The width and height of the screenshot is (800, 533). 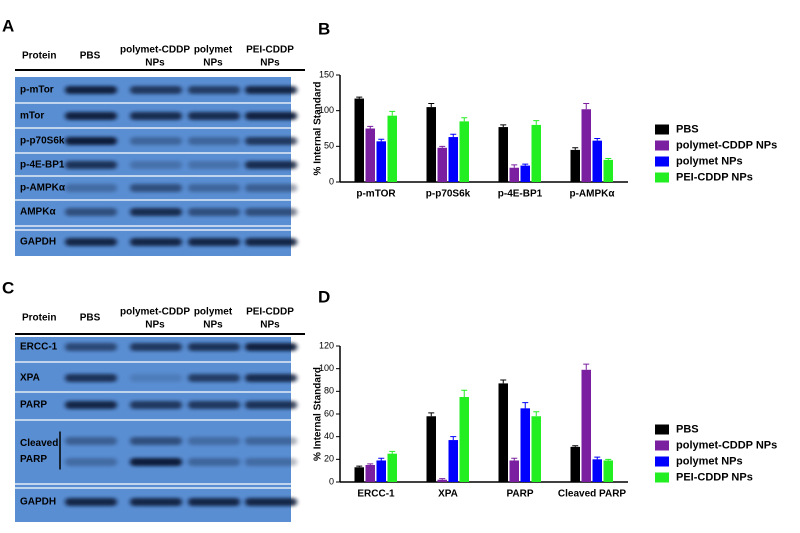 What do you see at coordinates (448, 494) in the screenshot?
I see `x-tick-label: XPA` at bounding box center [448, 494].